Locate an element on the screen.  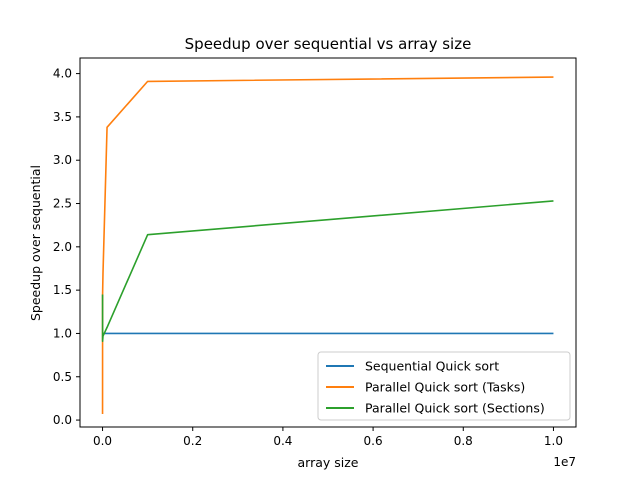
y-tick-label: 3.5 is located at coordinates (62, 117).